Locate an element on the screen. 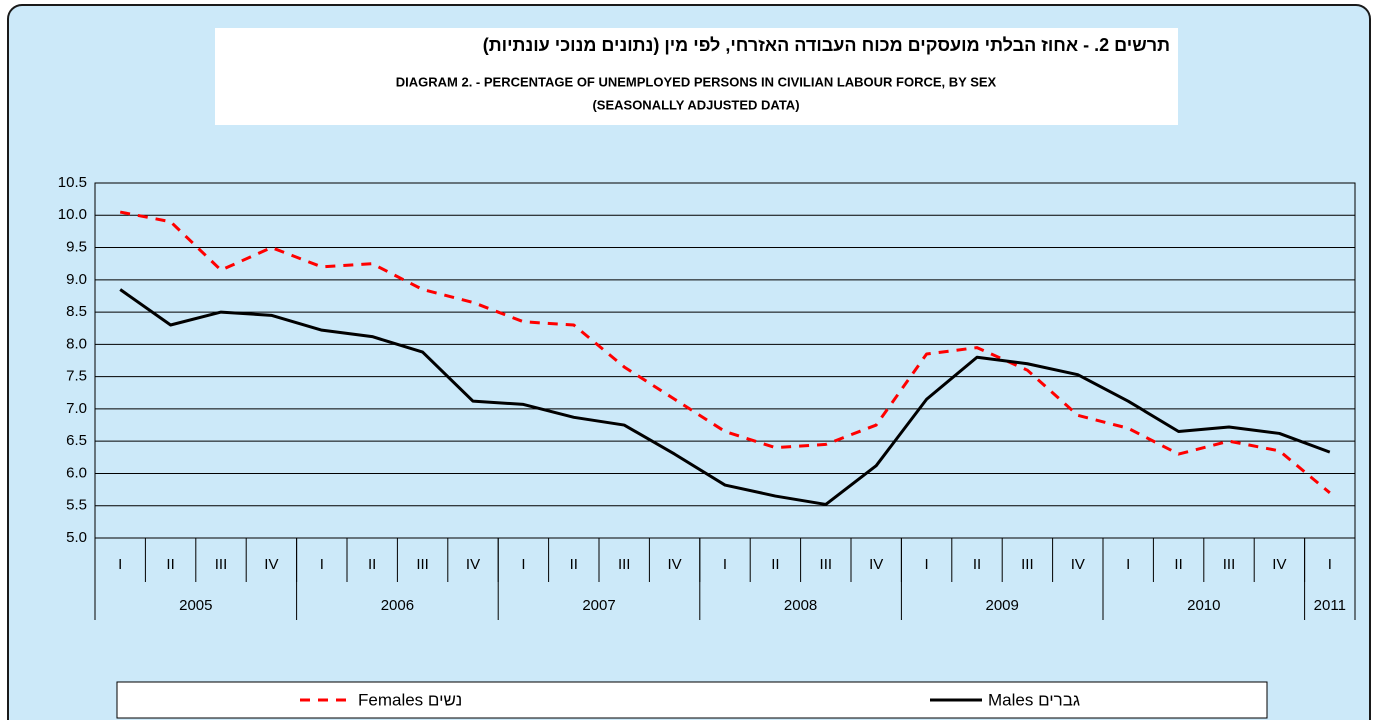 Image resolution: width=1374 pixels, height=720 pixels. y-tick-label: 5.0 is located at coordinates (76, 537).